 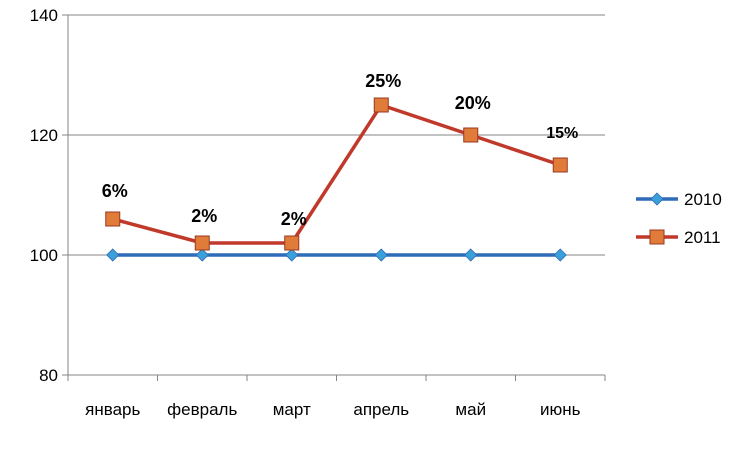 What do you see at coordinates (112, 409) in the screenshot?
I see `x-tick-label: январь` at bounding box center [112, 409].